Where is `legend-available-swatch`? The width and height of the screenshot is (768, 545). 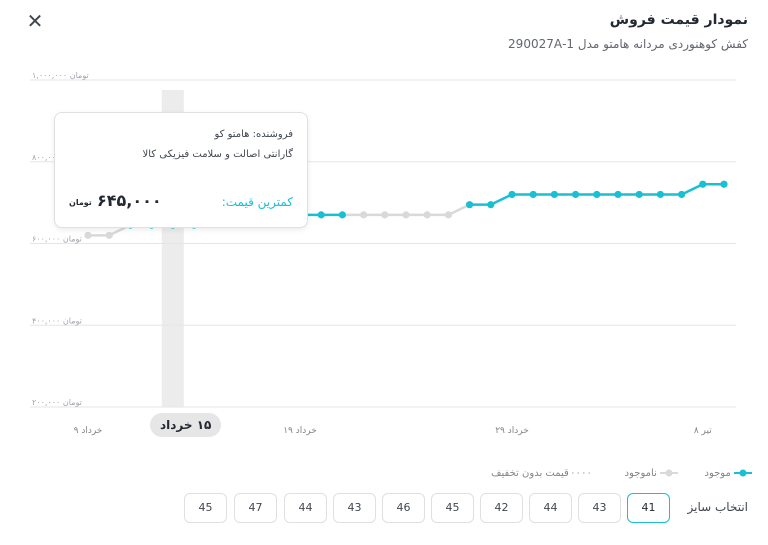 legend-available-swatch is located at coordinates (743, 473).